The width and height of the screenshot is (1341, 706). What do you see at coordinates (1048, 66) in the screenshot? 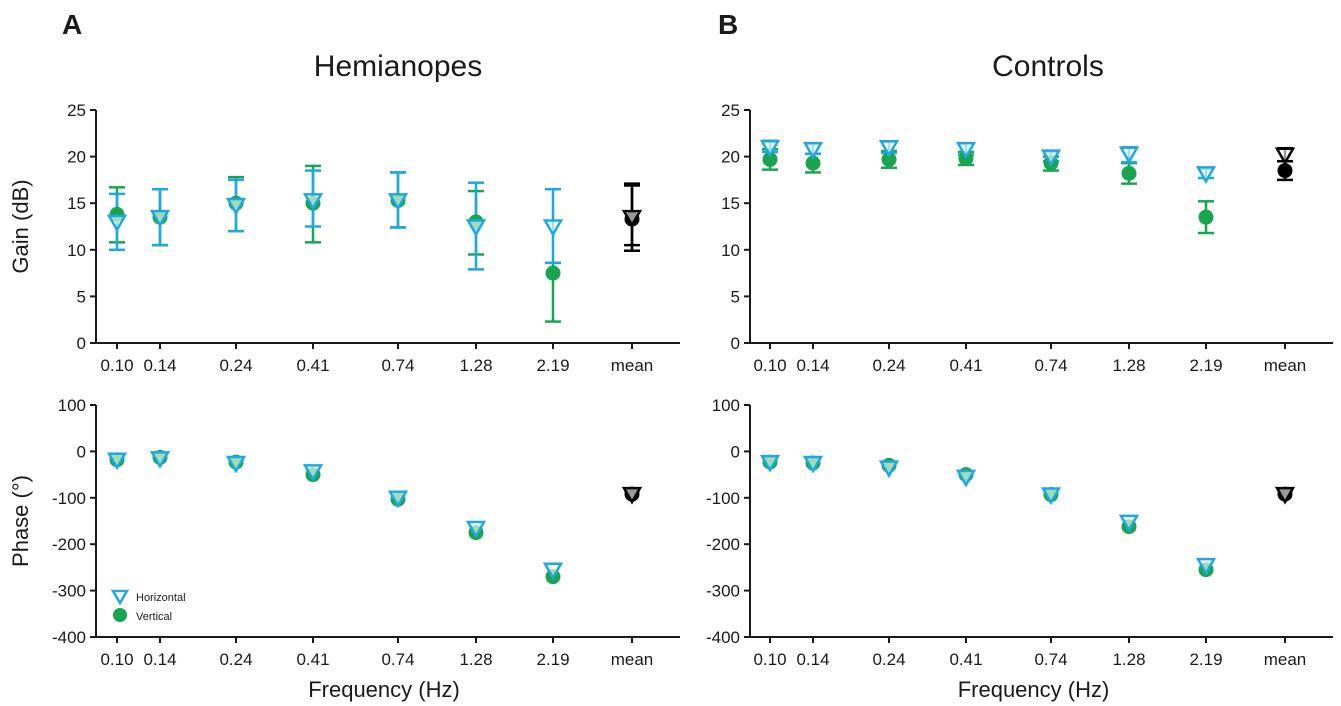
I see `group-title-controls: Controls` at bounding box center [1048, 66].